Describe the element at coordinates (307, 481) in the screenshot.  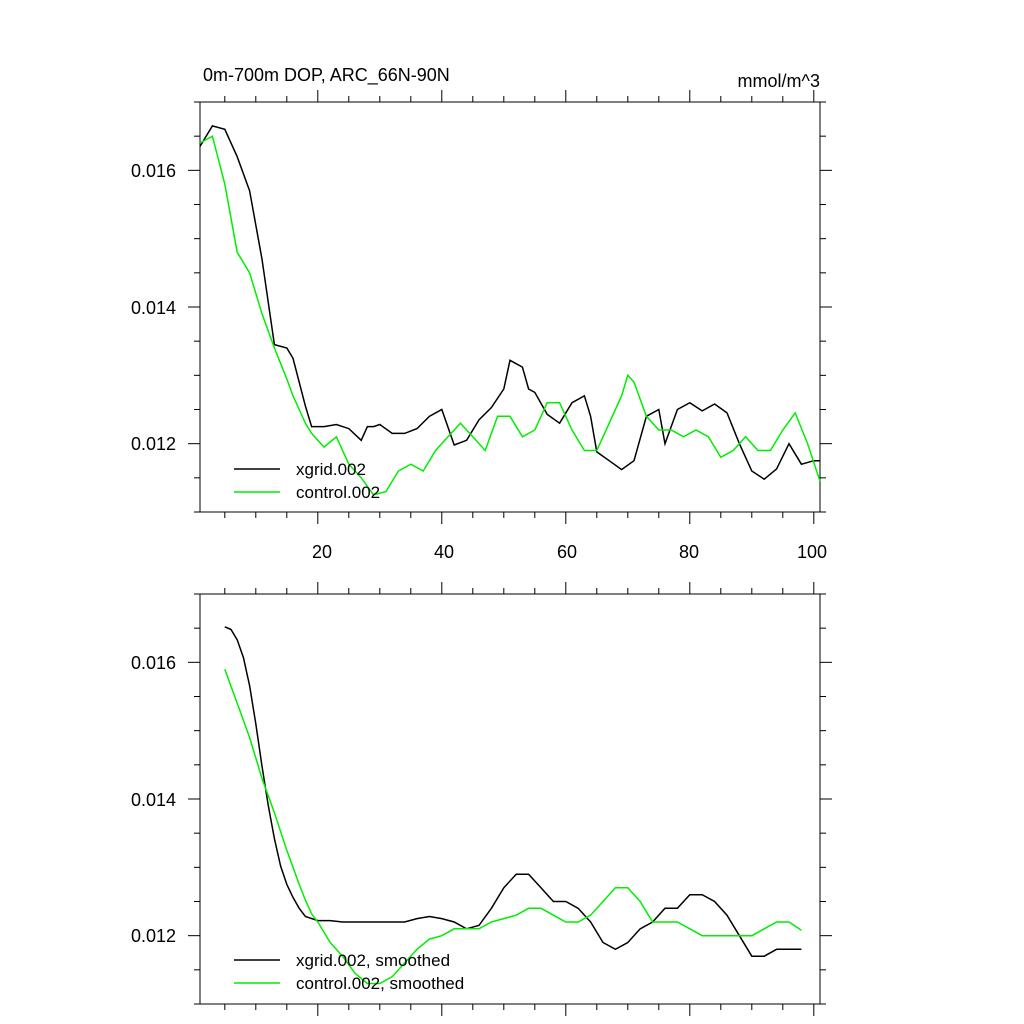
I see `legend: xgrid.002 control.002` at that location.